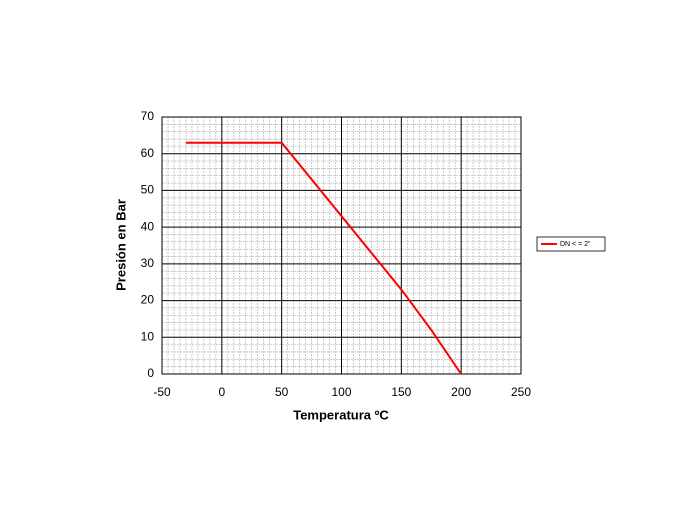 This screenshot has width=700, height=520. I want to click on y-tick-label: 60, so click(148, 153).